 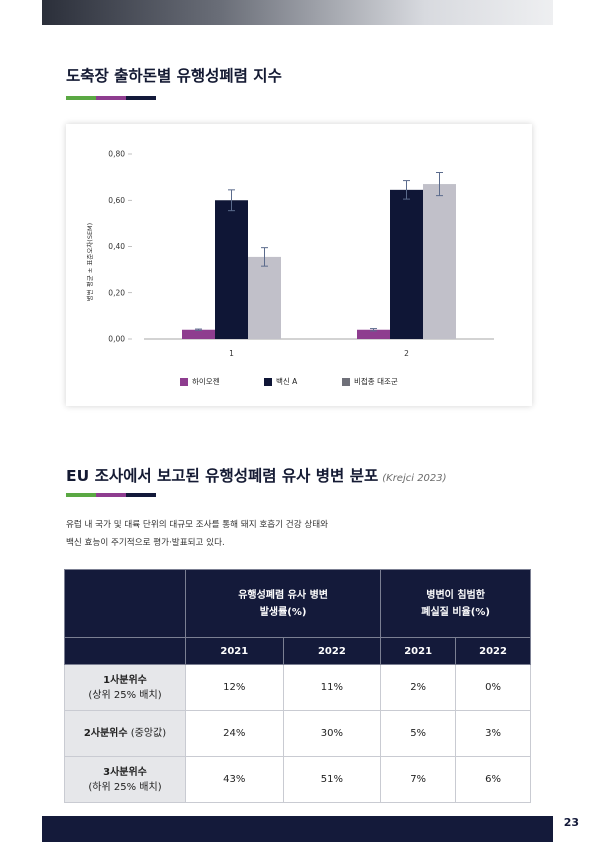 I want to click on legend-label: 하이오젠, so click(x=206, y=381).